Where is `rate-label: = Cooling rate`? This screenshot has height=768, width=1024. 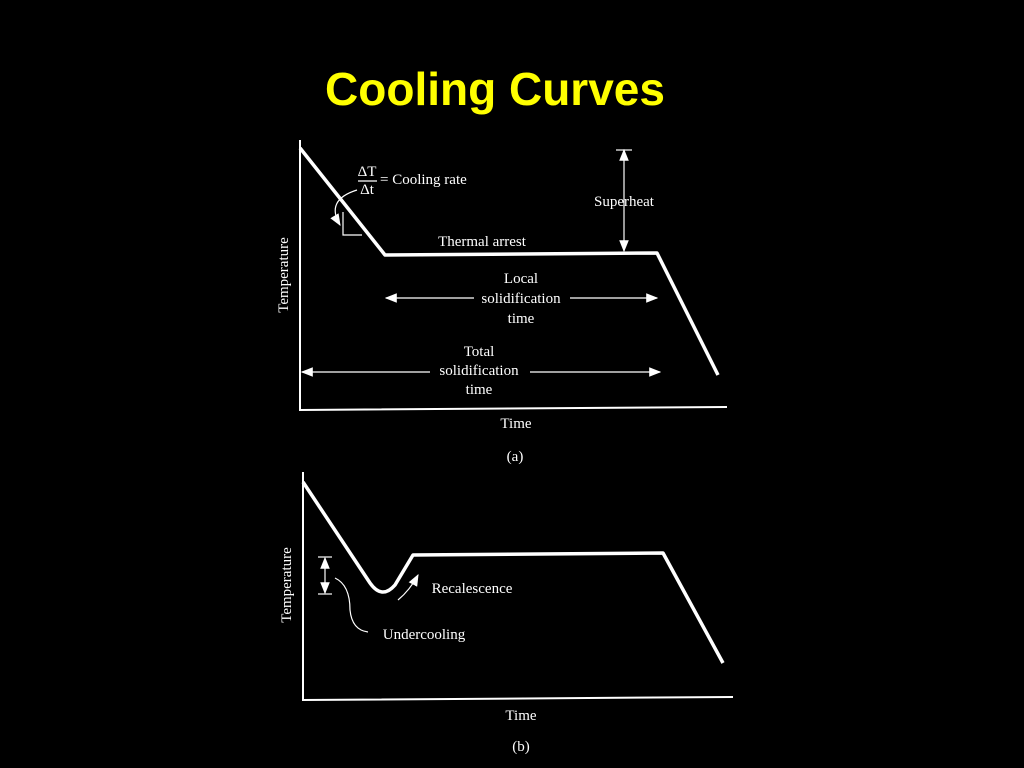
rate-label: = Cooling rate is located at coordinates (423, 180).